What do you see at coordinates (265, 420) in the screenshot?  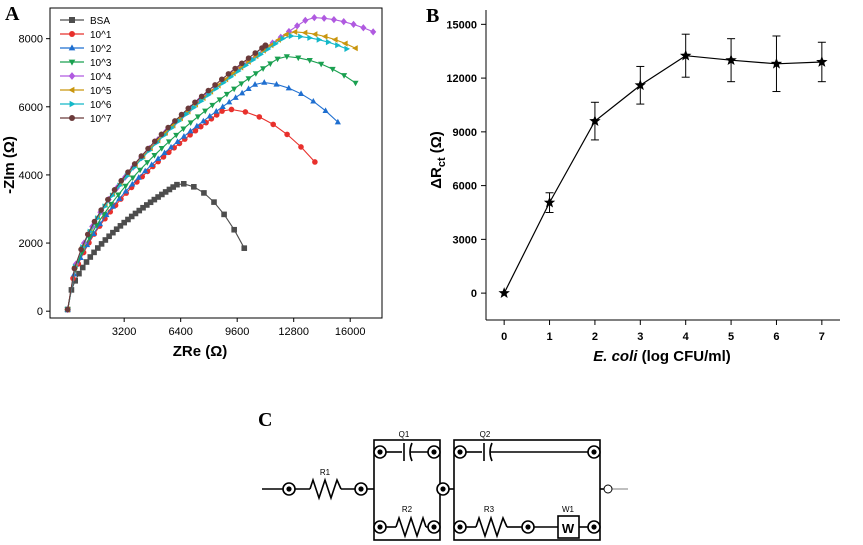 I see `panel-label-c: C` at bounding box center [265, 420].